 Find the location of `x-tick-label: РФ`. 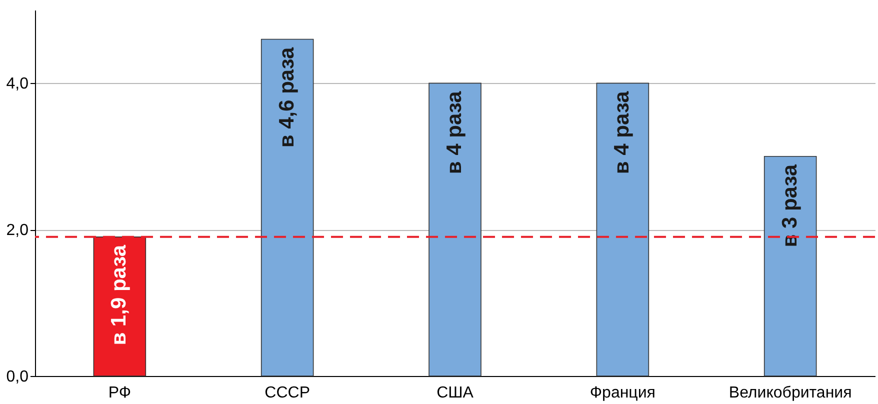

x-tick-label: РФ is located at coordinates (119, 393).